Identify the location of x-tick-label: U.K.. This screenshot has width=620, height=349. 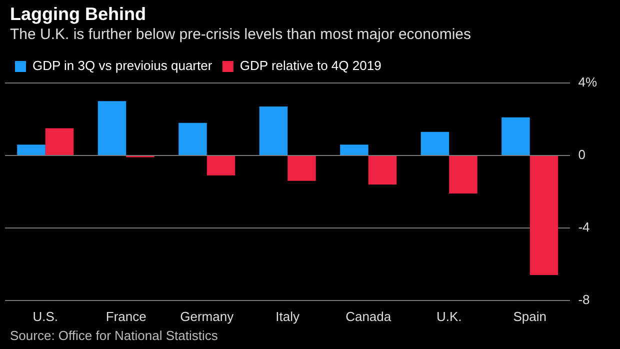
(449, 316).